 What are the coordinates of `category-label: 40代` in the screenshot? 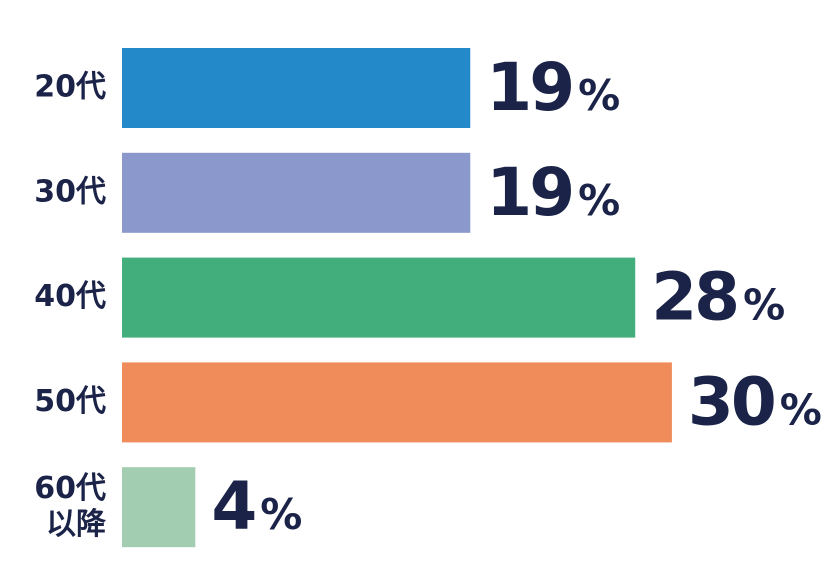 It's located at (70, 296).